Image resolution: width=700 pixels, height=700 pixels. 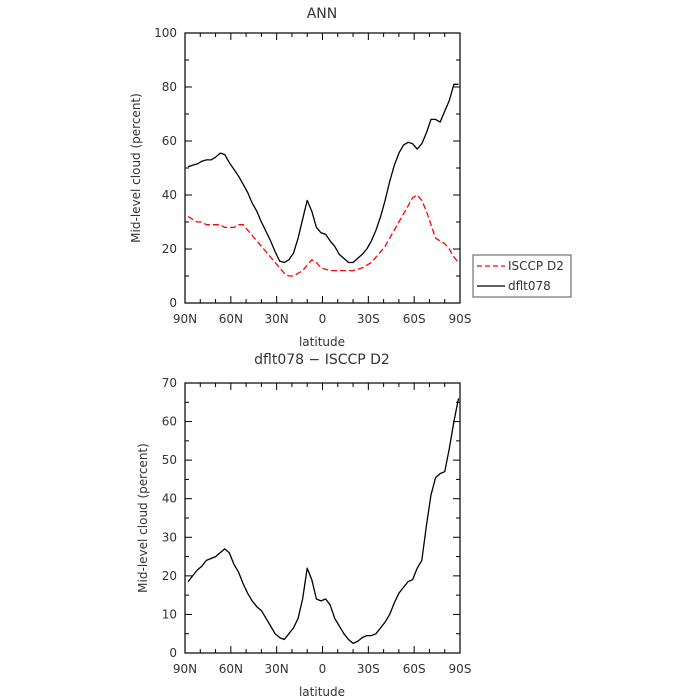 What do you see at coordinates (169, 87) in the screenshot?
I see `y-tick-label: 80` at bounding box center [169, 87].